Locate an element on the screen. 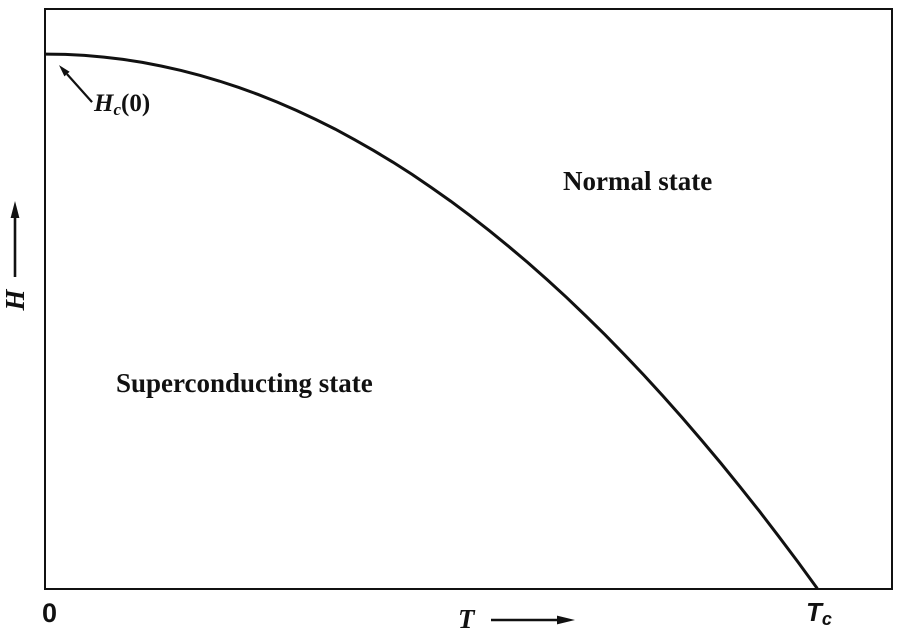 This screenshot has width=898, height=643. tc-symbol: T is located at coordinates (814, 612).